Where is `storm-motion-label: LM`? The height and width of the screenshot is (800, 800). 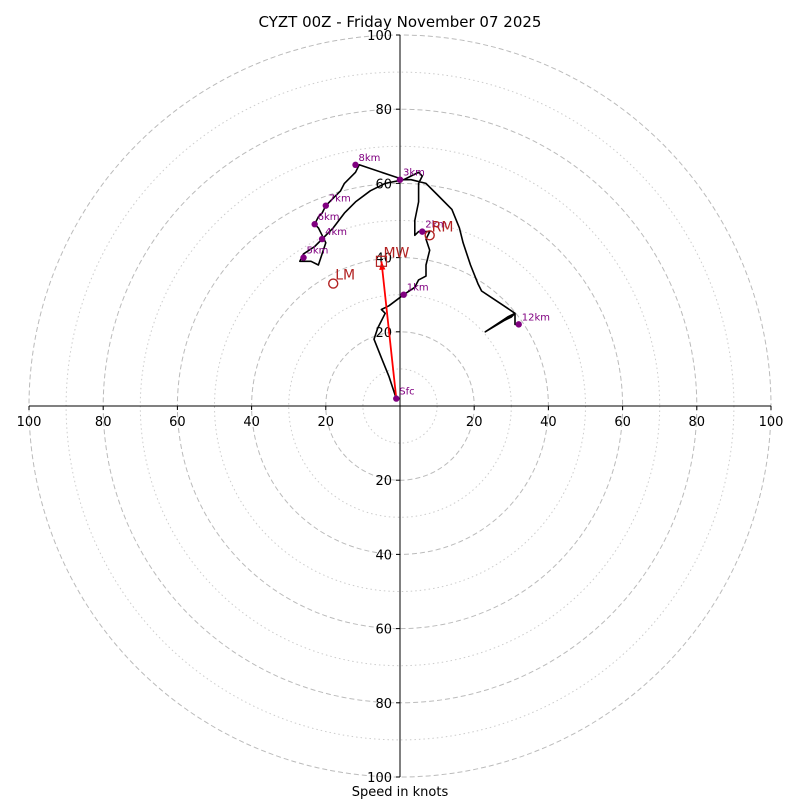
storm-motion-label: LM is located at coordinates (345, 276).